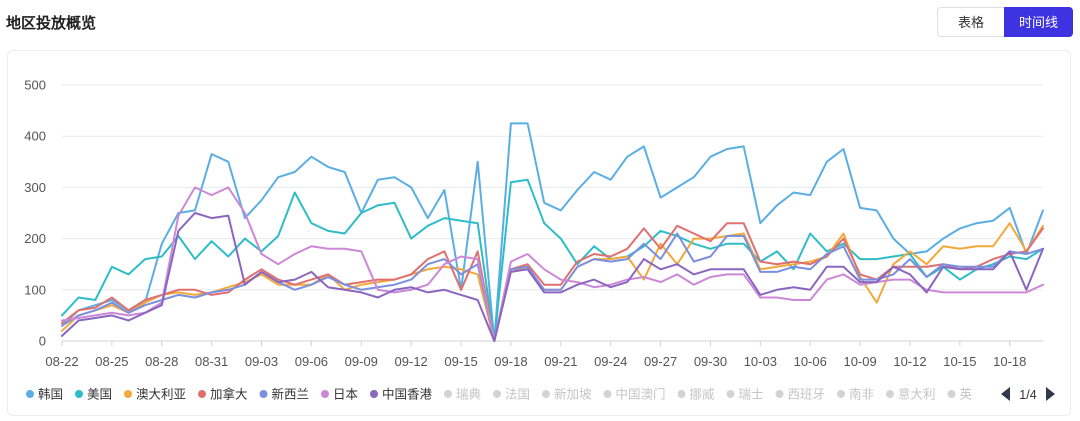 This screenshot has height=421, width=1080. I want to click on legend-item: 澳大利亚, so click(161, 395).